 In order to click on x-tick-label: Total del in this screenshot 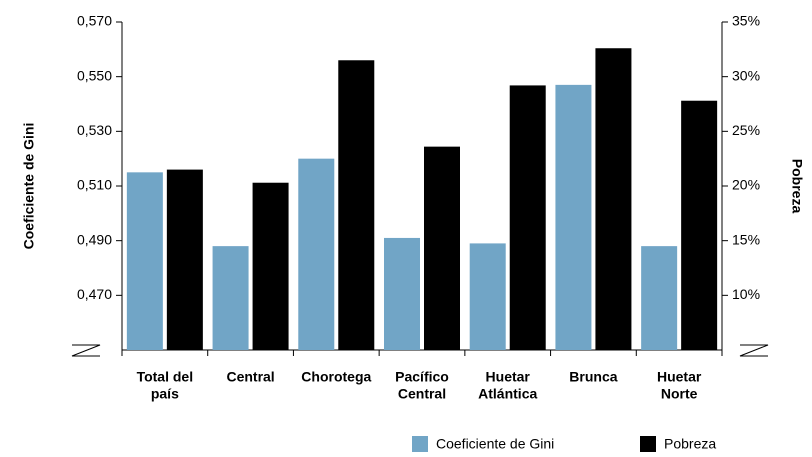, I will do `click(165, 377)`.